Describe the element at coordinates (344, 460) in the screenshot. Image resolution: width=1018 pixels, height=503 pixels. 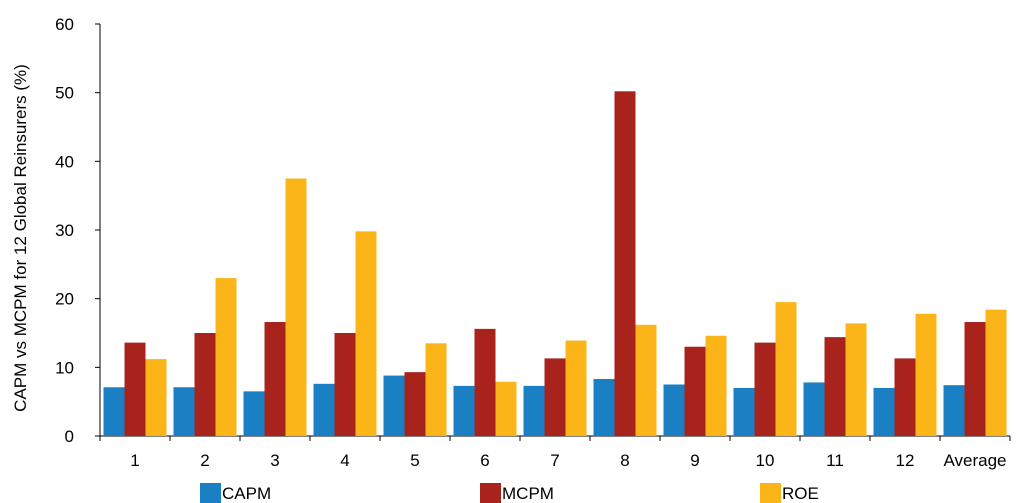
I see `x-tick-label: 4` at that location.